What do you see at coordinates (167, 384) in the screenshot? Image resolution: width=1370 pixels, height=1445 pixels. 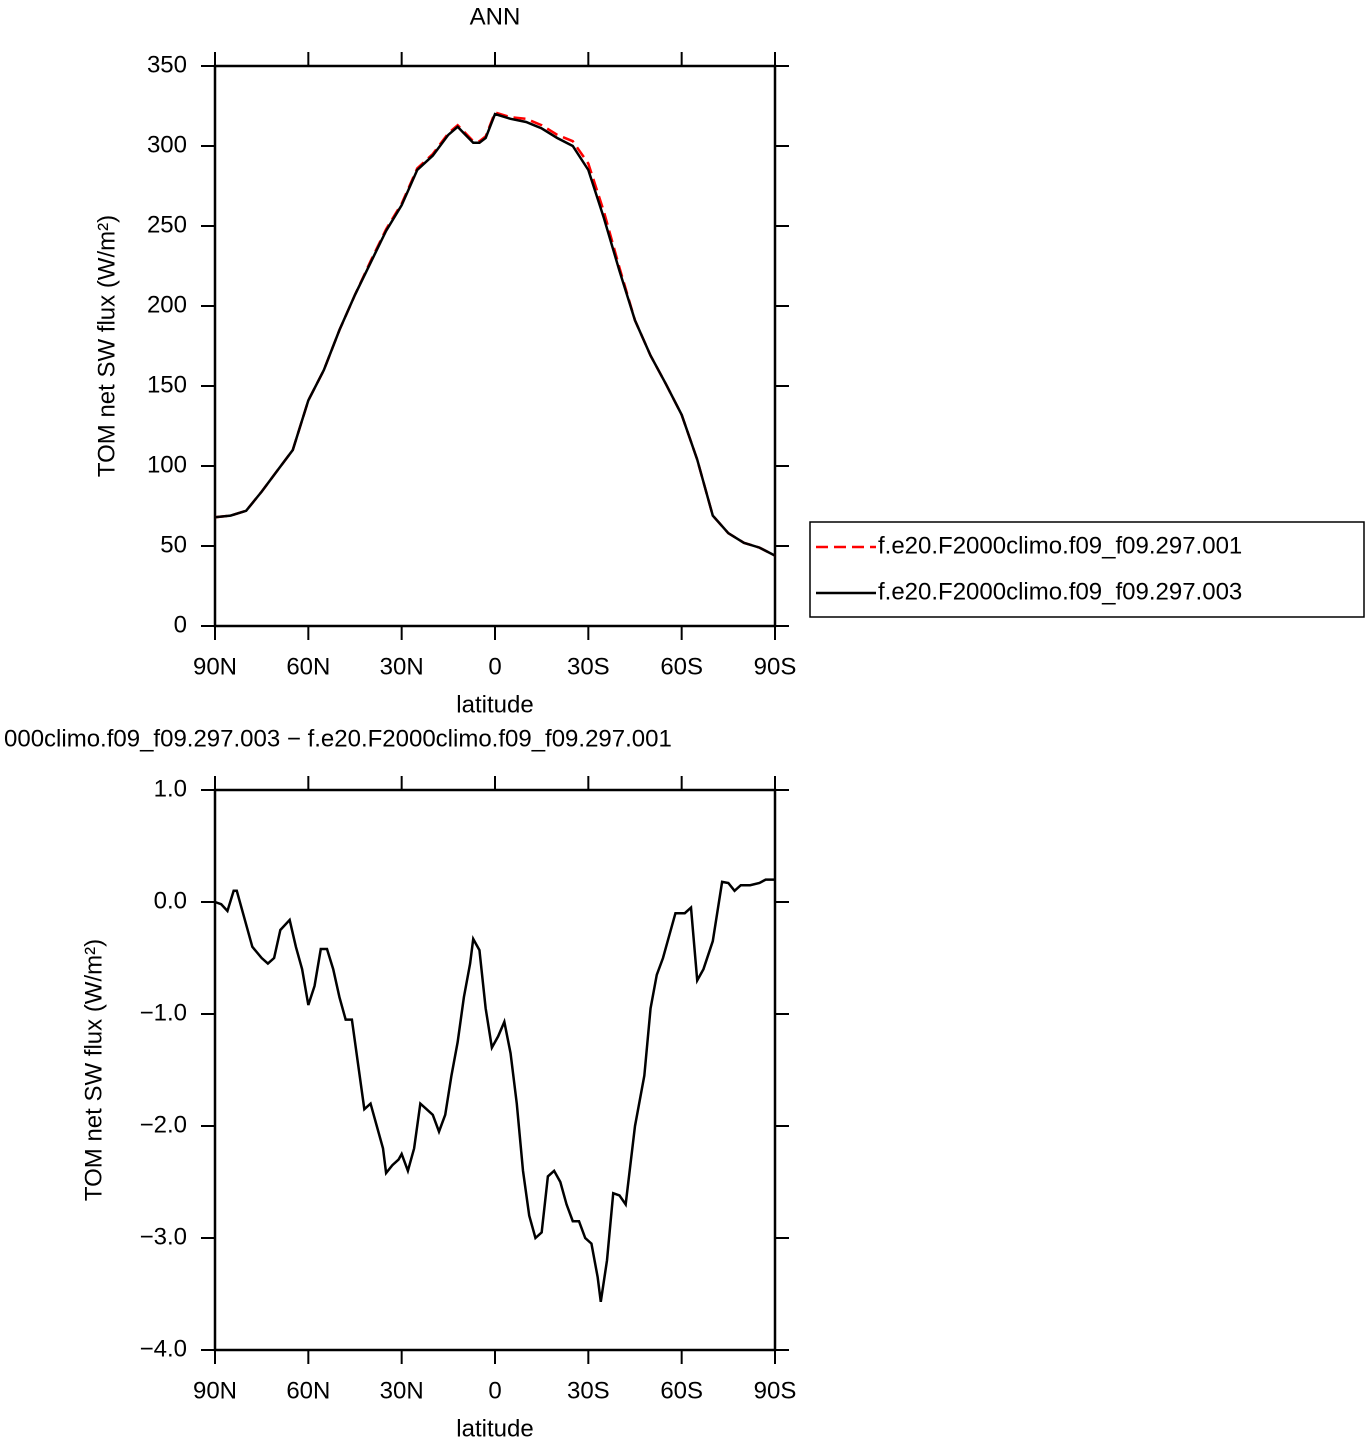 I see `y-tick-label: 150` at bounding box center [167, 384].